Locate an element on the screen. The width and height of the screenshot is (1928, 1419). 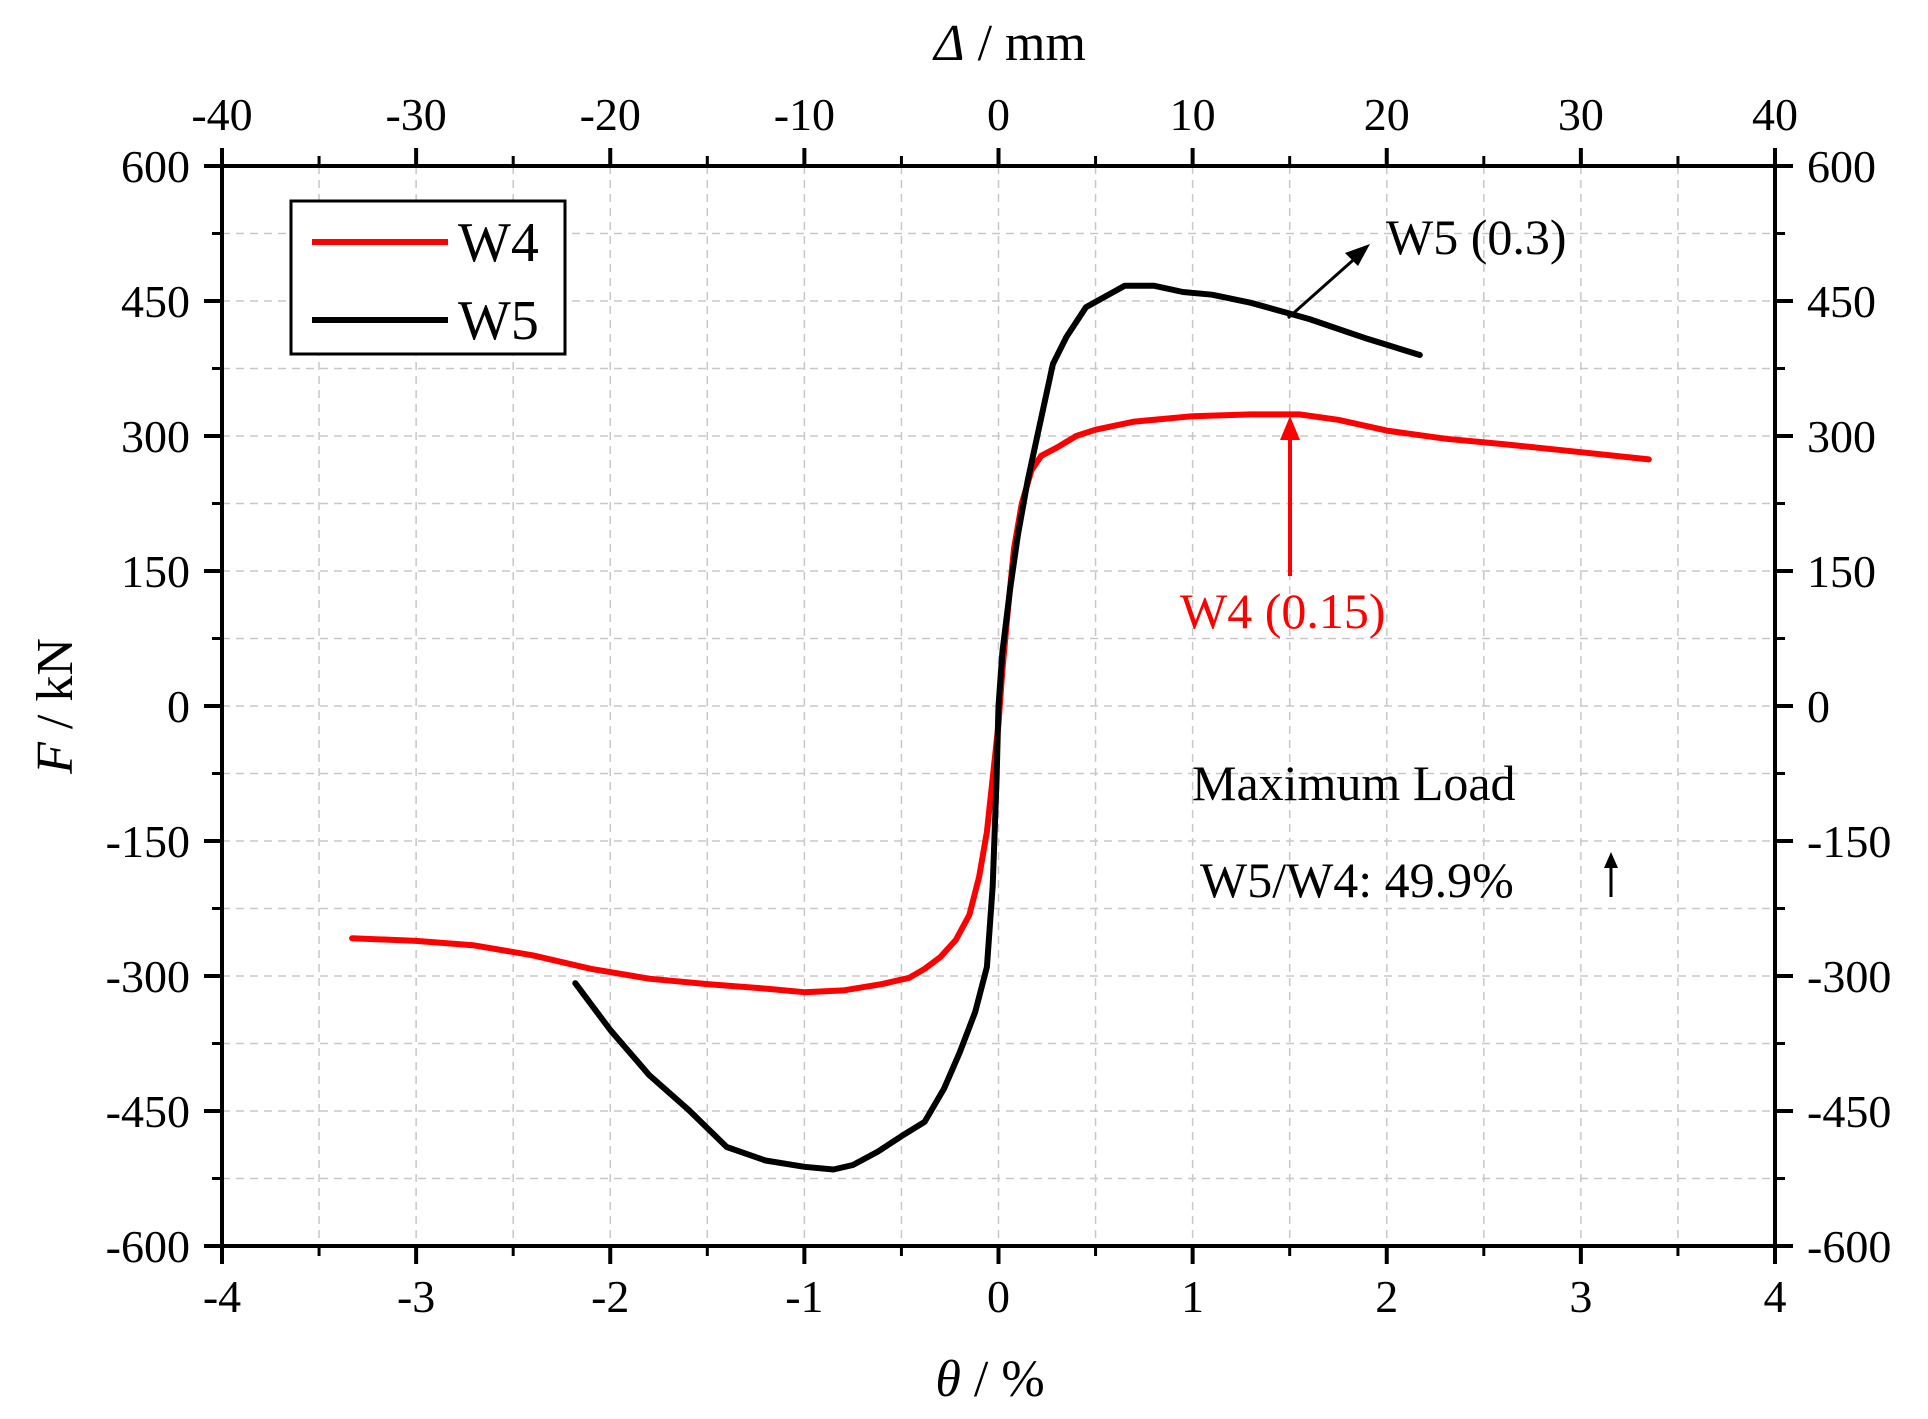
y-tick-label-right: -600 is located at coordinates (1849, 1246).